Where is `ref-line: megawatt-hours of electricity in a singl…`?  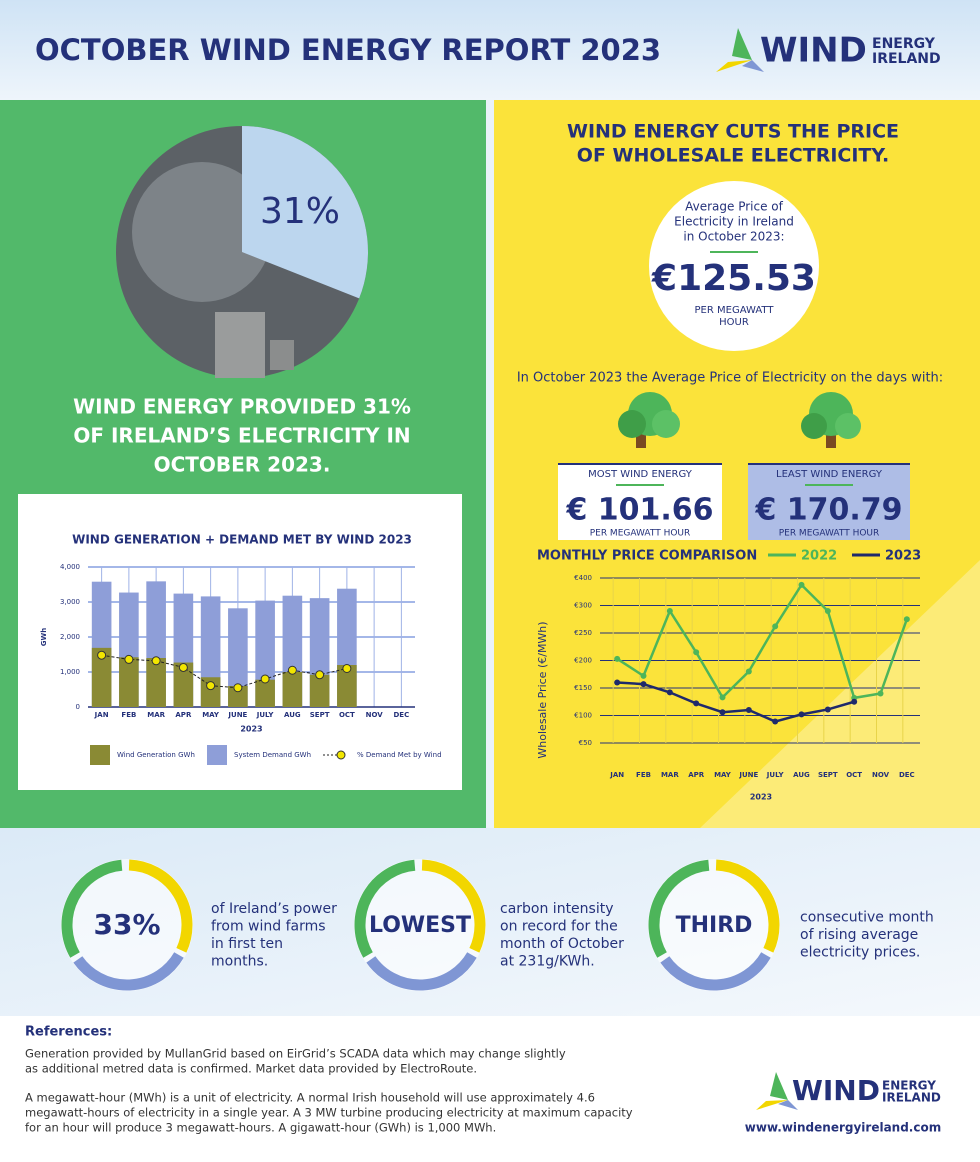 ref-line: megawatt-hours of electricity in a singl… is located at coordinates (329, 1113).